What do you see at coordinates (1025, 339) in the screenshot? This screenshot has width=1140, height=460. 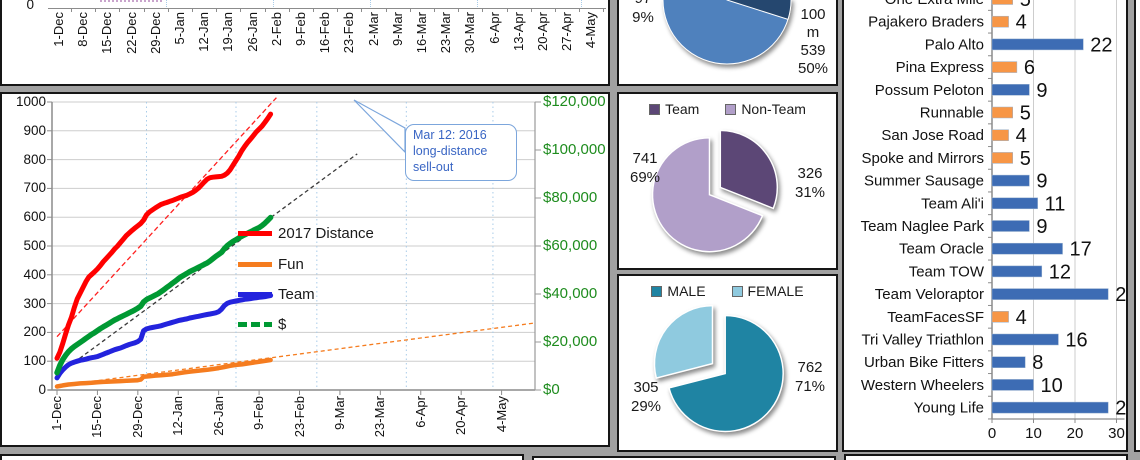 I see `bar-tri-valley-triathlon` at bounding box center [1025, 339].